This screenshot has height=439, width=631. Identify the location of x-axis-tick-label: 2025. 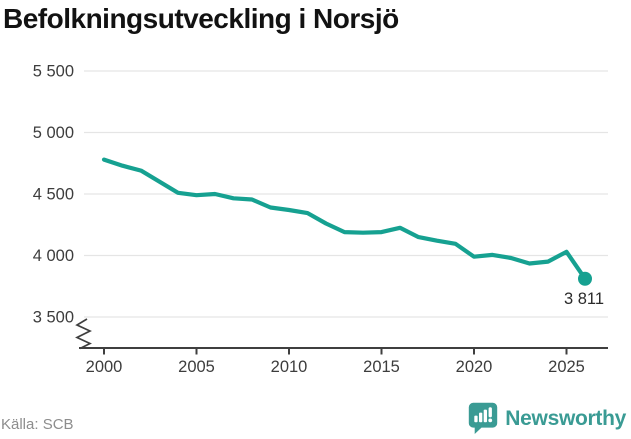
(566, 367).